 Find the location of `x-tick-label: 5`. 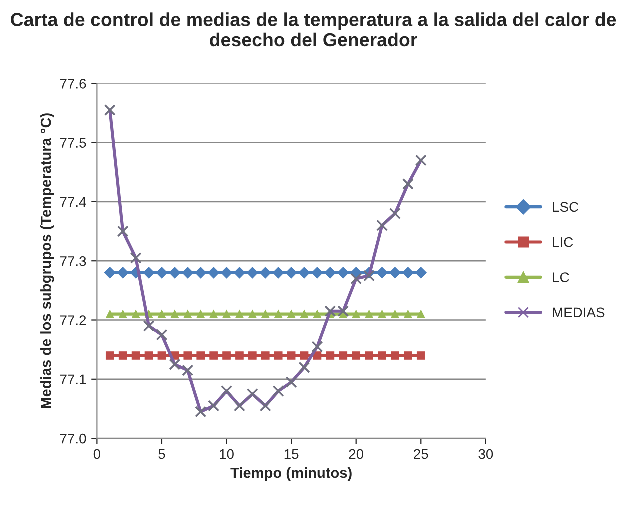

x-tick-label: 5 is located at coordinates (162, 454).